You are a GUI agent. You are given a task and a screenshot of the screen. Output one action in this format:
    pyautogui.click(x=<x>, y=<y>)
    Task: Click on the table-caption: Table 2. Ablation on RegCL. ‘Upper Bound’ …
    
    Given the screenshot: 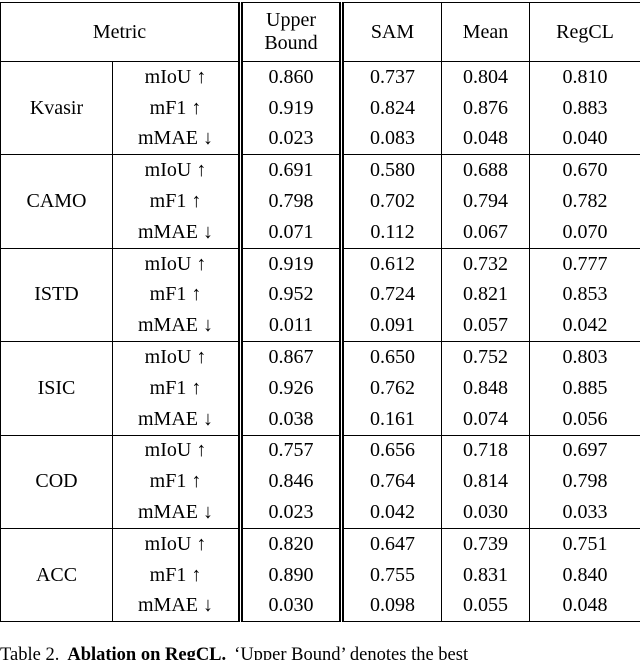 What is the action you would take?
    pyautogui.click(x=320, y=652)
    